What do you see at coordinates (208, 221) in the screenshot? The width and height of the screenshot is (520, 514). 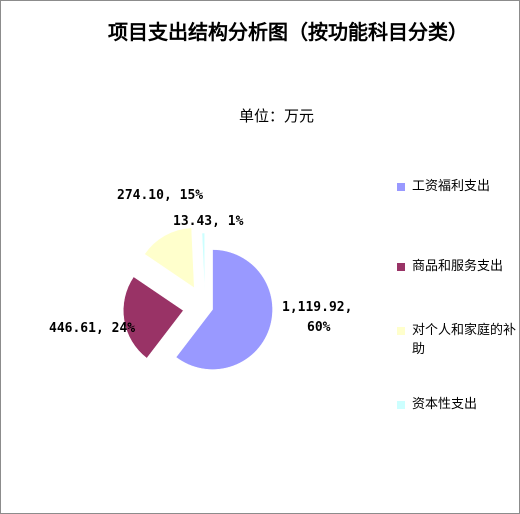 I see `data-label: 13.43, 1%` at bounding box center [208, 221].